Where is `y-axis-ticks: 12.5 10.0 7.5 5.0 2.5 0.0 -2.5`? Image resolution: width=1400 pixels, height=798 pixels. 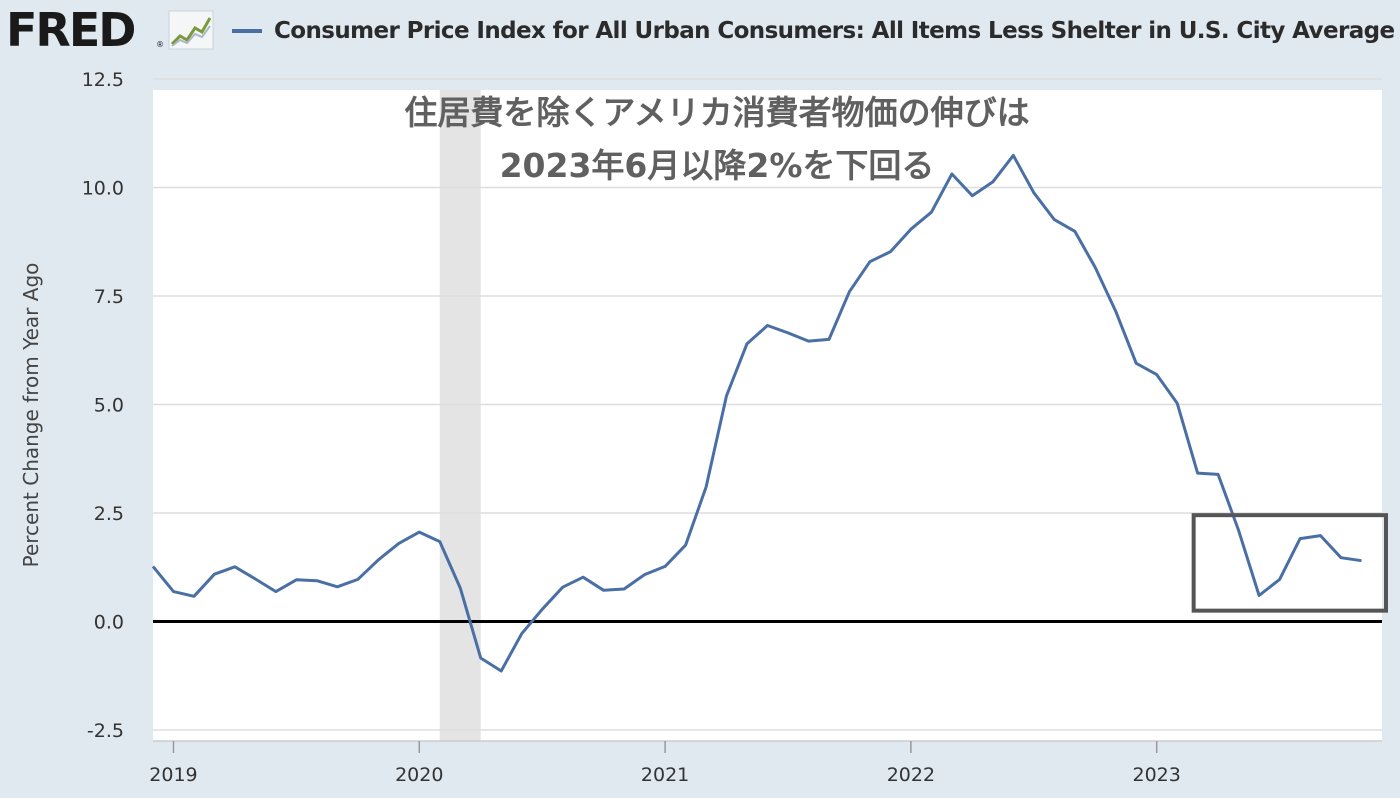
y-axis-ticks: 12.5 10.0 7.5 5.0 2.5 0.0 -2.5 is located at coordinates (103, 405).